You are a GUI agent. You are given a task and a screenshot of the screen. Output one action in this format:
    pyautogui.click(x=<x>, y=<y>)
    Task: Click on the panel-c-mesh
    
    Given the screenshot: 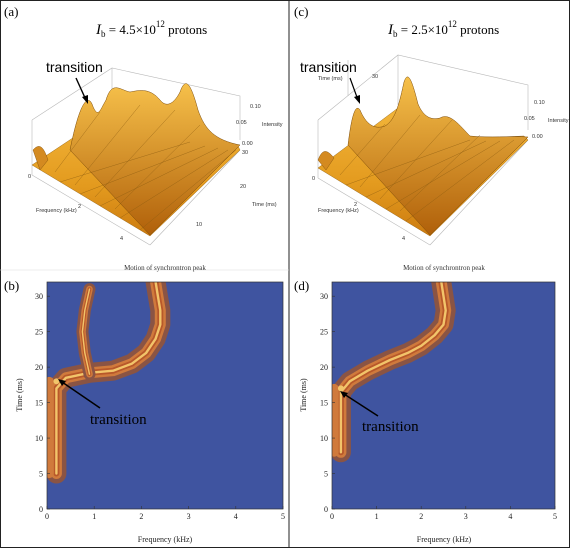 What is the action you would take?
    pyautogui.click(x=427, y=168)
    